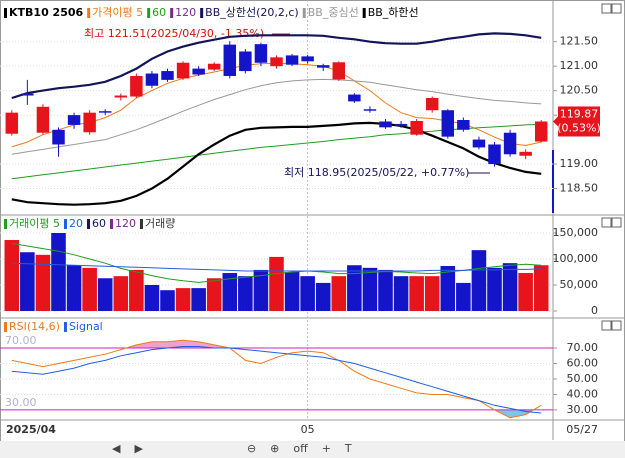  Describe the element at coordinates (326, 448) in the screenshot. I see `toolbar-button: +` at that location.